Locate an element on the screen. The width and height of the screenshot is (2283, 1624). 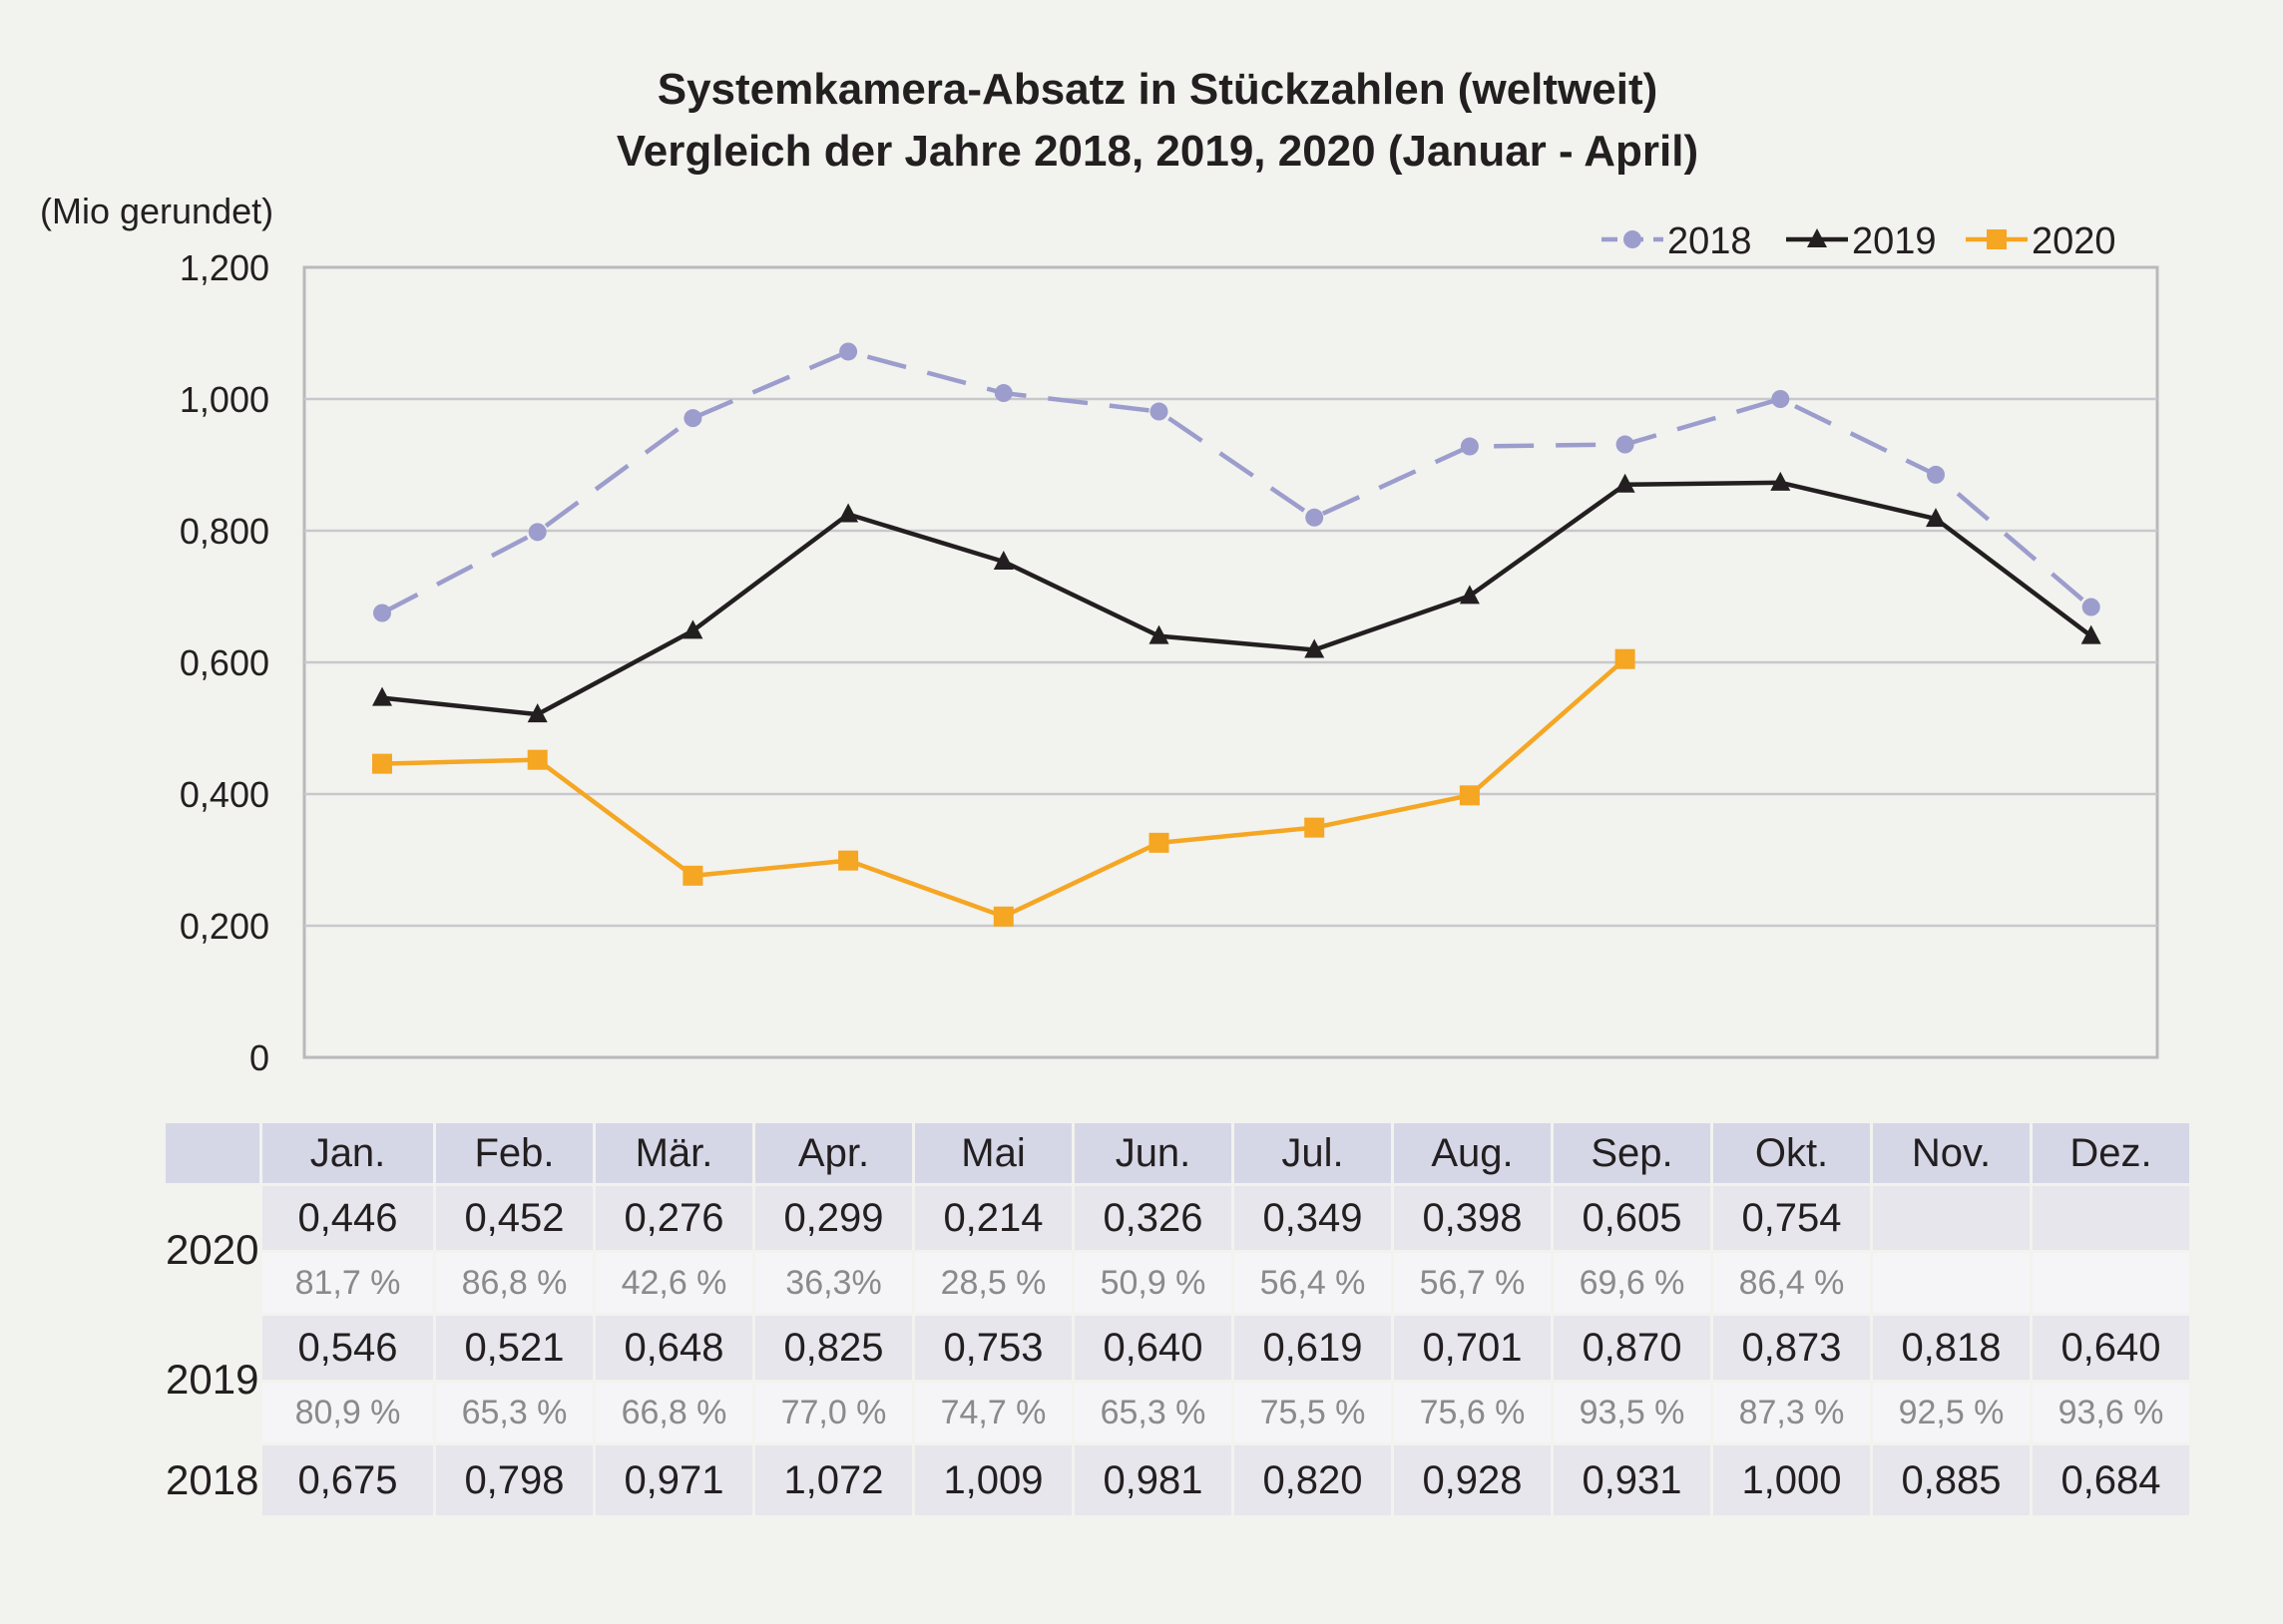
series-2020 is located at coordinates (1004, 788).